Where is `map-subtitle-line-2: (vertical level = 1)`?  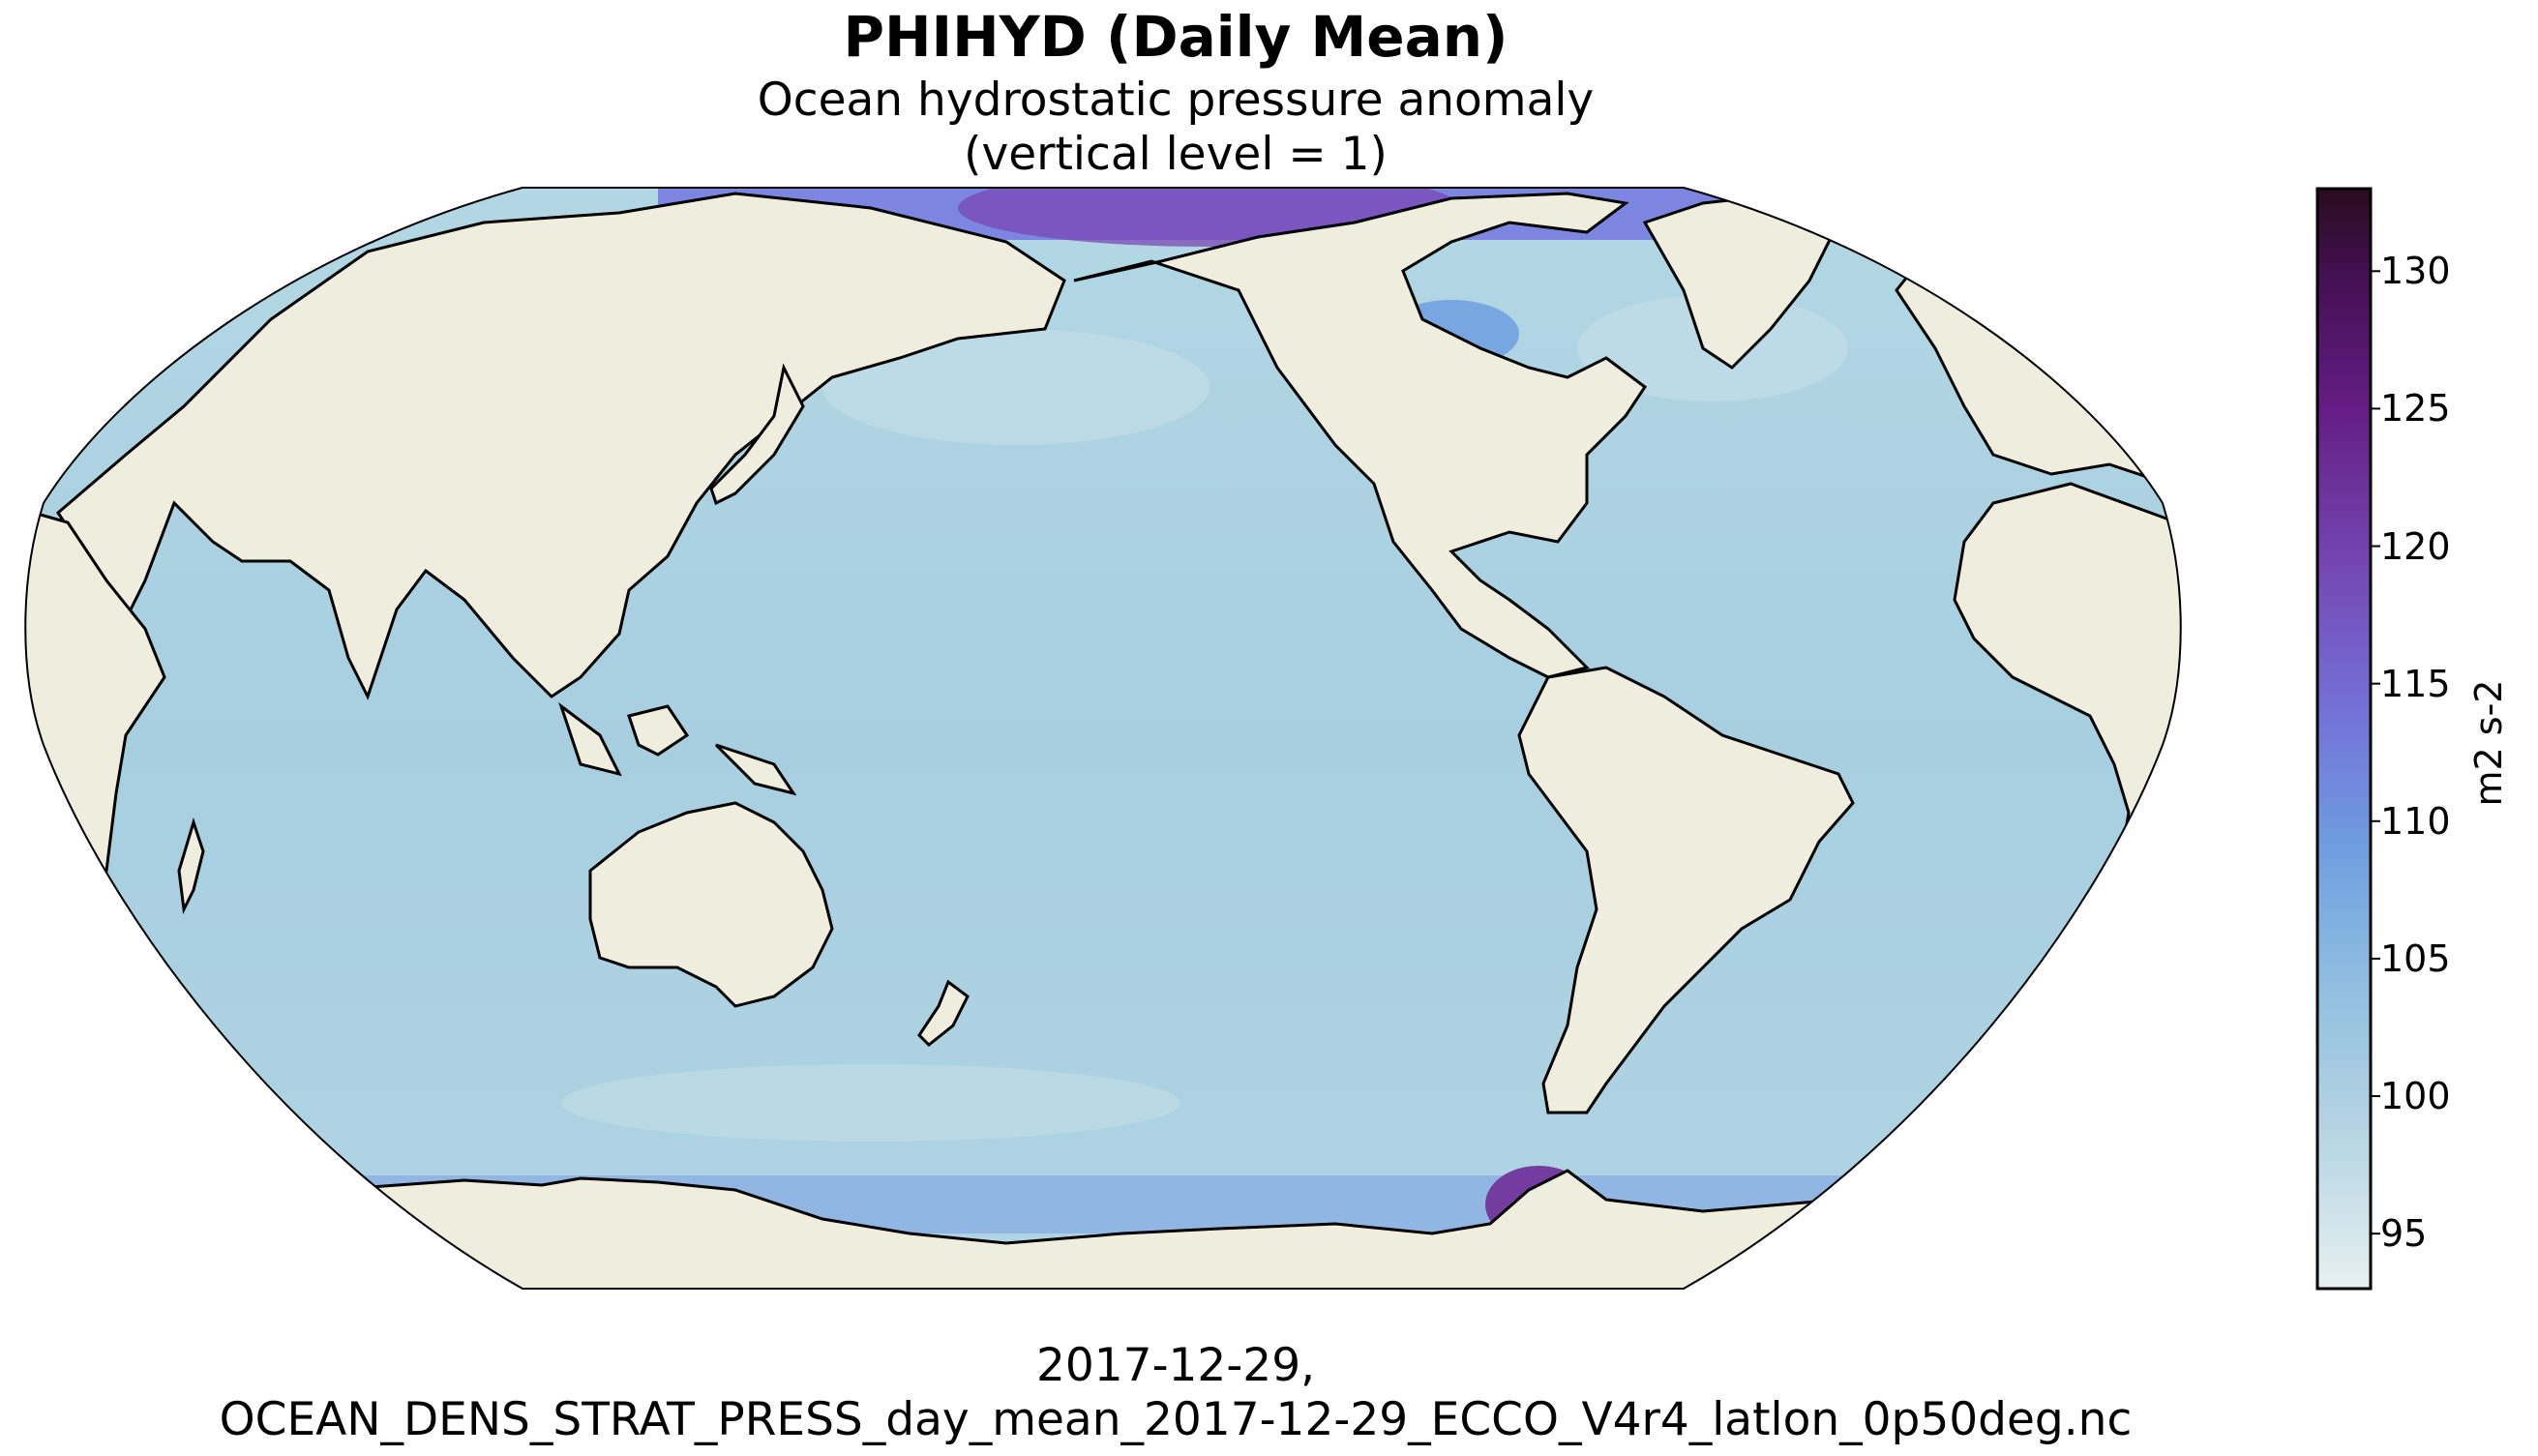
map-subtitle-line-2: (vertical level = 1) is located at coordinates (1176, 155).